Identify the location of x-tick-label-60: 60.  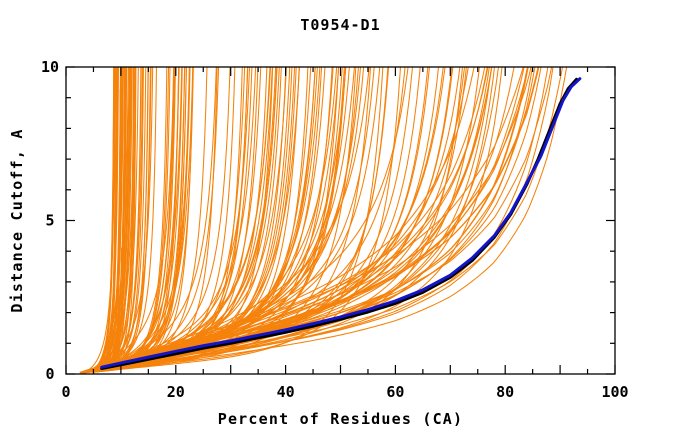
(395, 392).